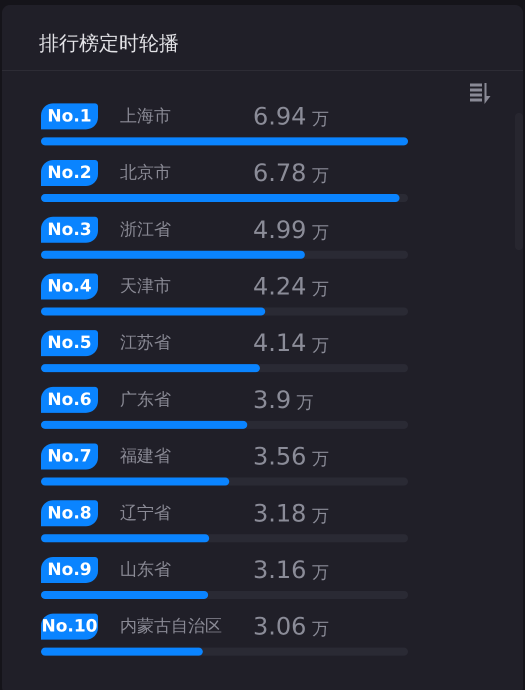  I want to click on chart-title: 排行榜定时轮播, so click(109, 43).